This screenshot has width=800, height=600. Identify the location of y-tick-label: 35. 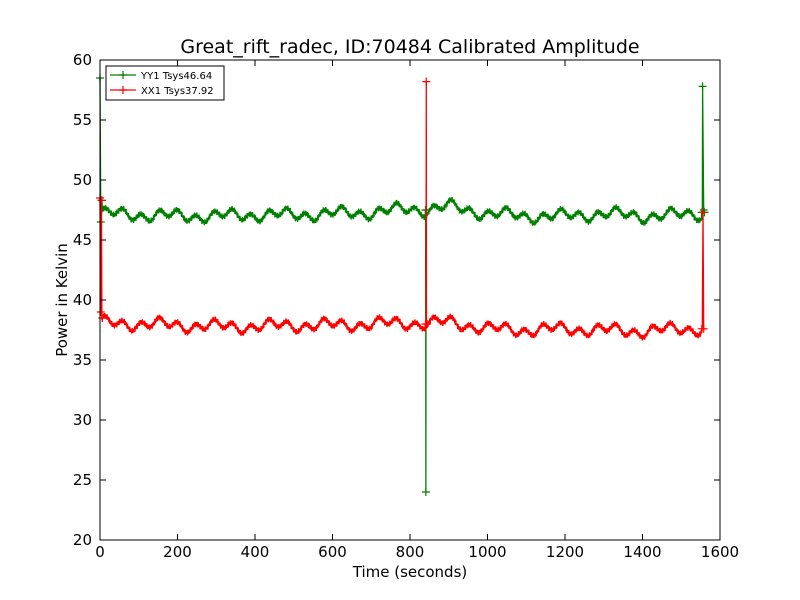
(82, 360).